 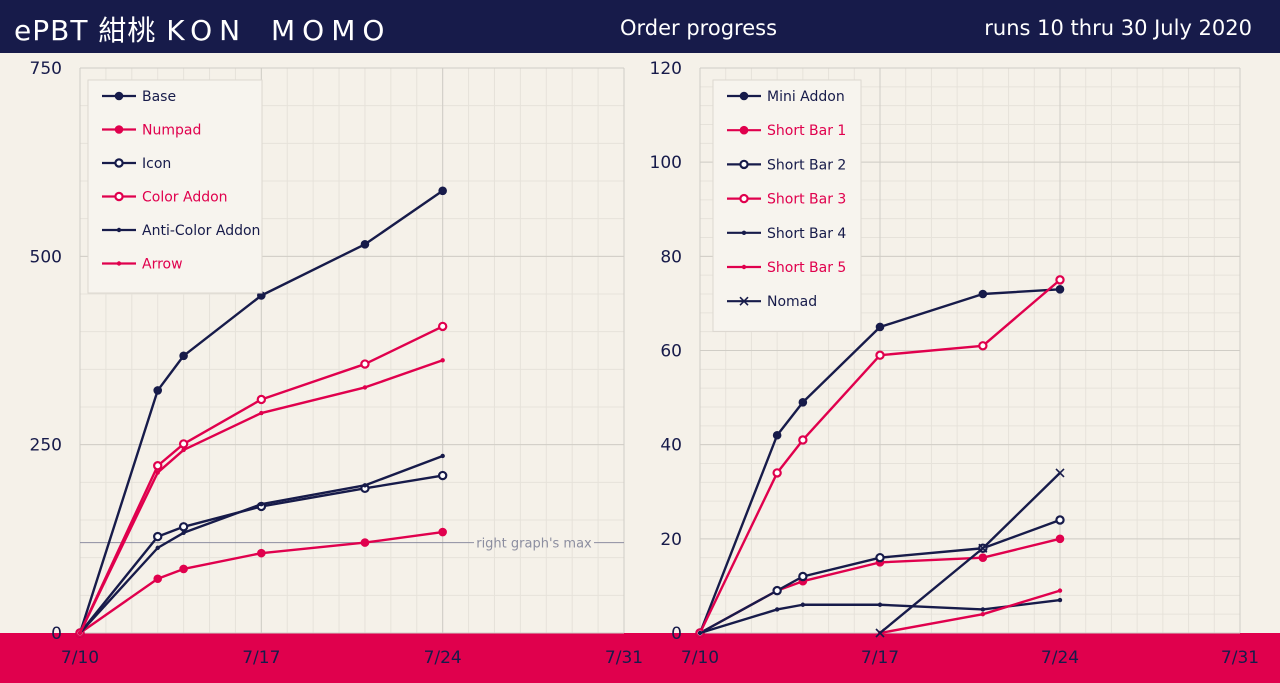 I want to click on brand-text: ePBT, so click(x=51, y=30).